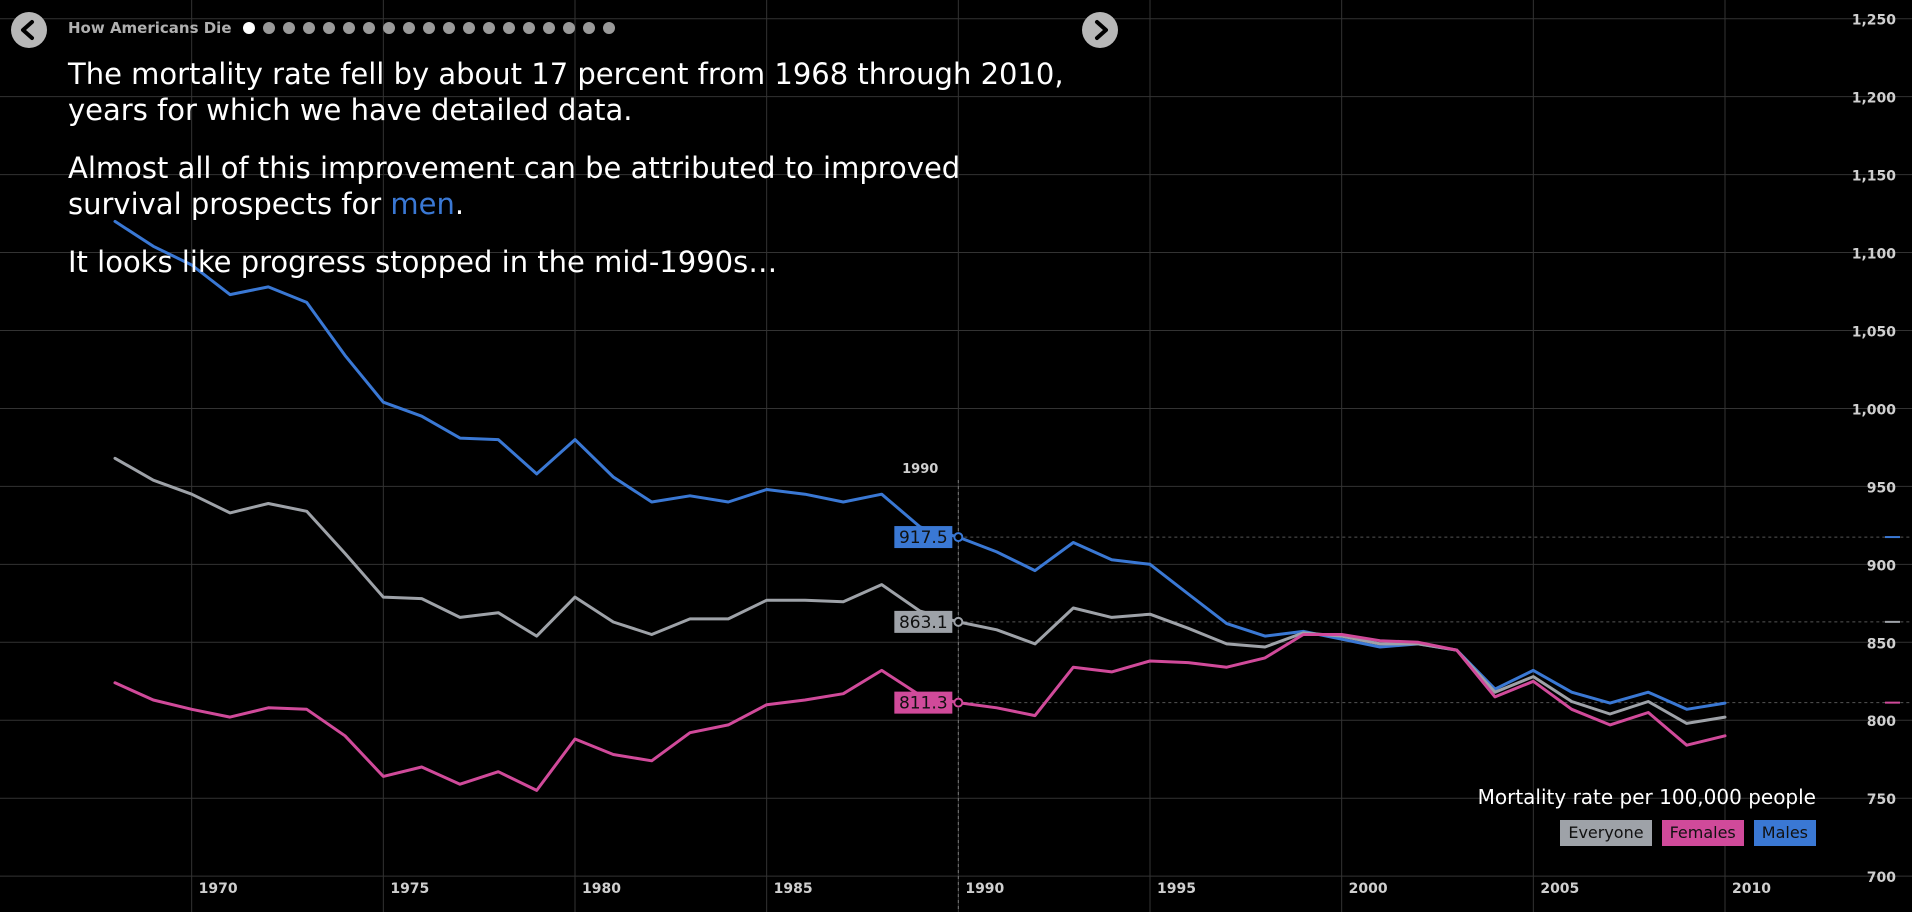 This screenshot has height=912, width=1912. I want to click on focus-value-box-females, so click(923, 702).